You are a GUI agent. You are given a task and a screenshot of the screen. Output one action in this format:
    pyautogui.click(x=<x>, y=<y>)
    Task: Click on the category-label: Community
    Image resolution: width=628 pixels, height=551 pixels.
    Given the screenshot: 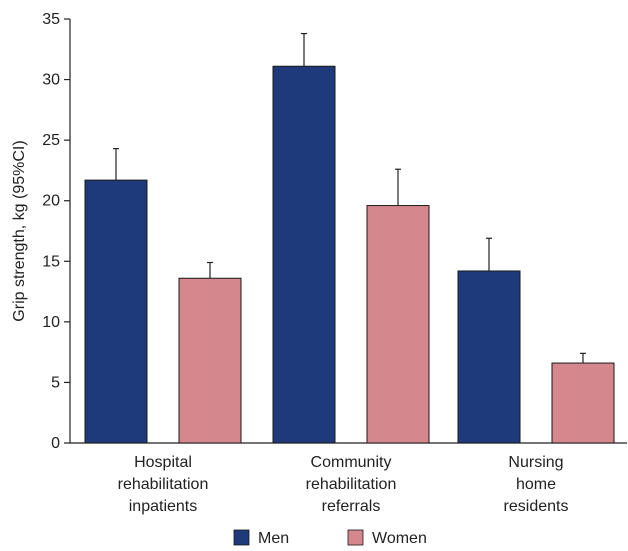 What is the action you would take?
    pyautogui.click(x=351, y=462)
    